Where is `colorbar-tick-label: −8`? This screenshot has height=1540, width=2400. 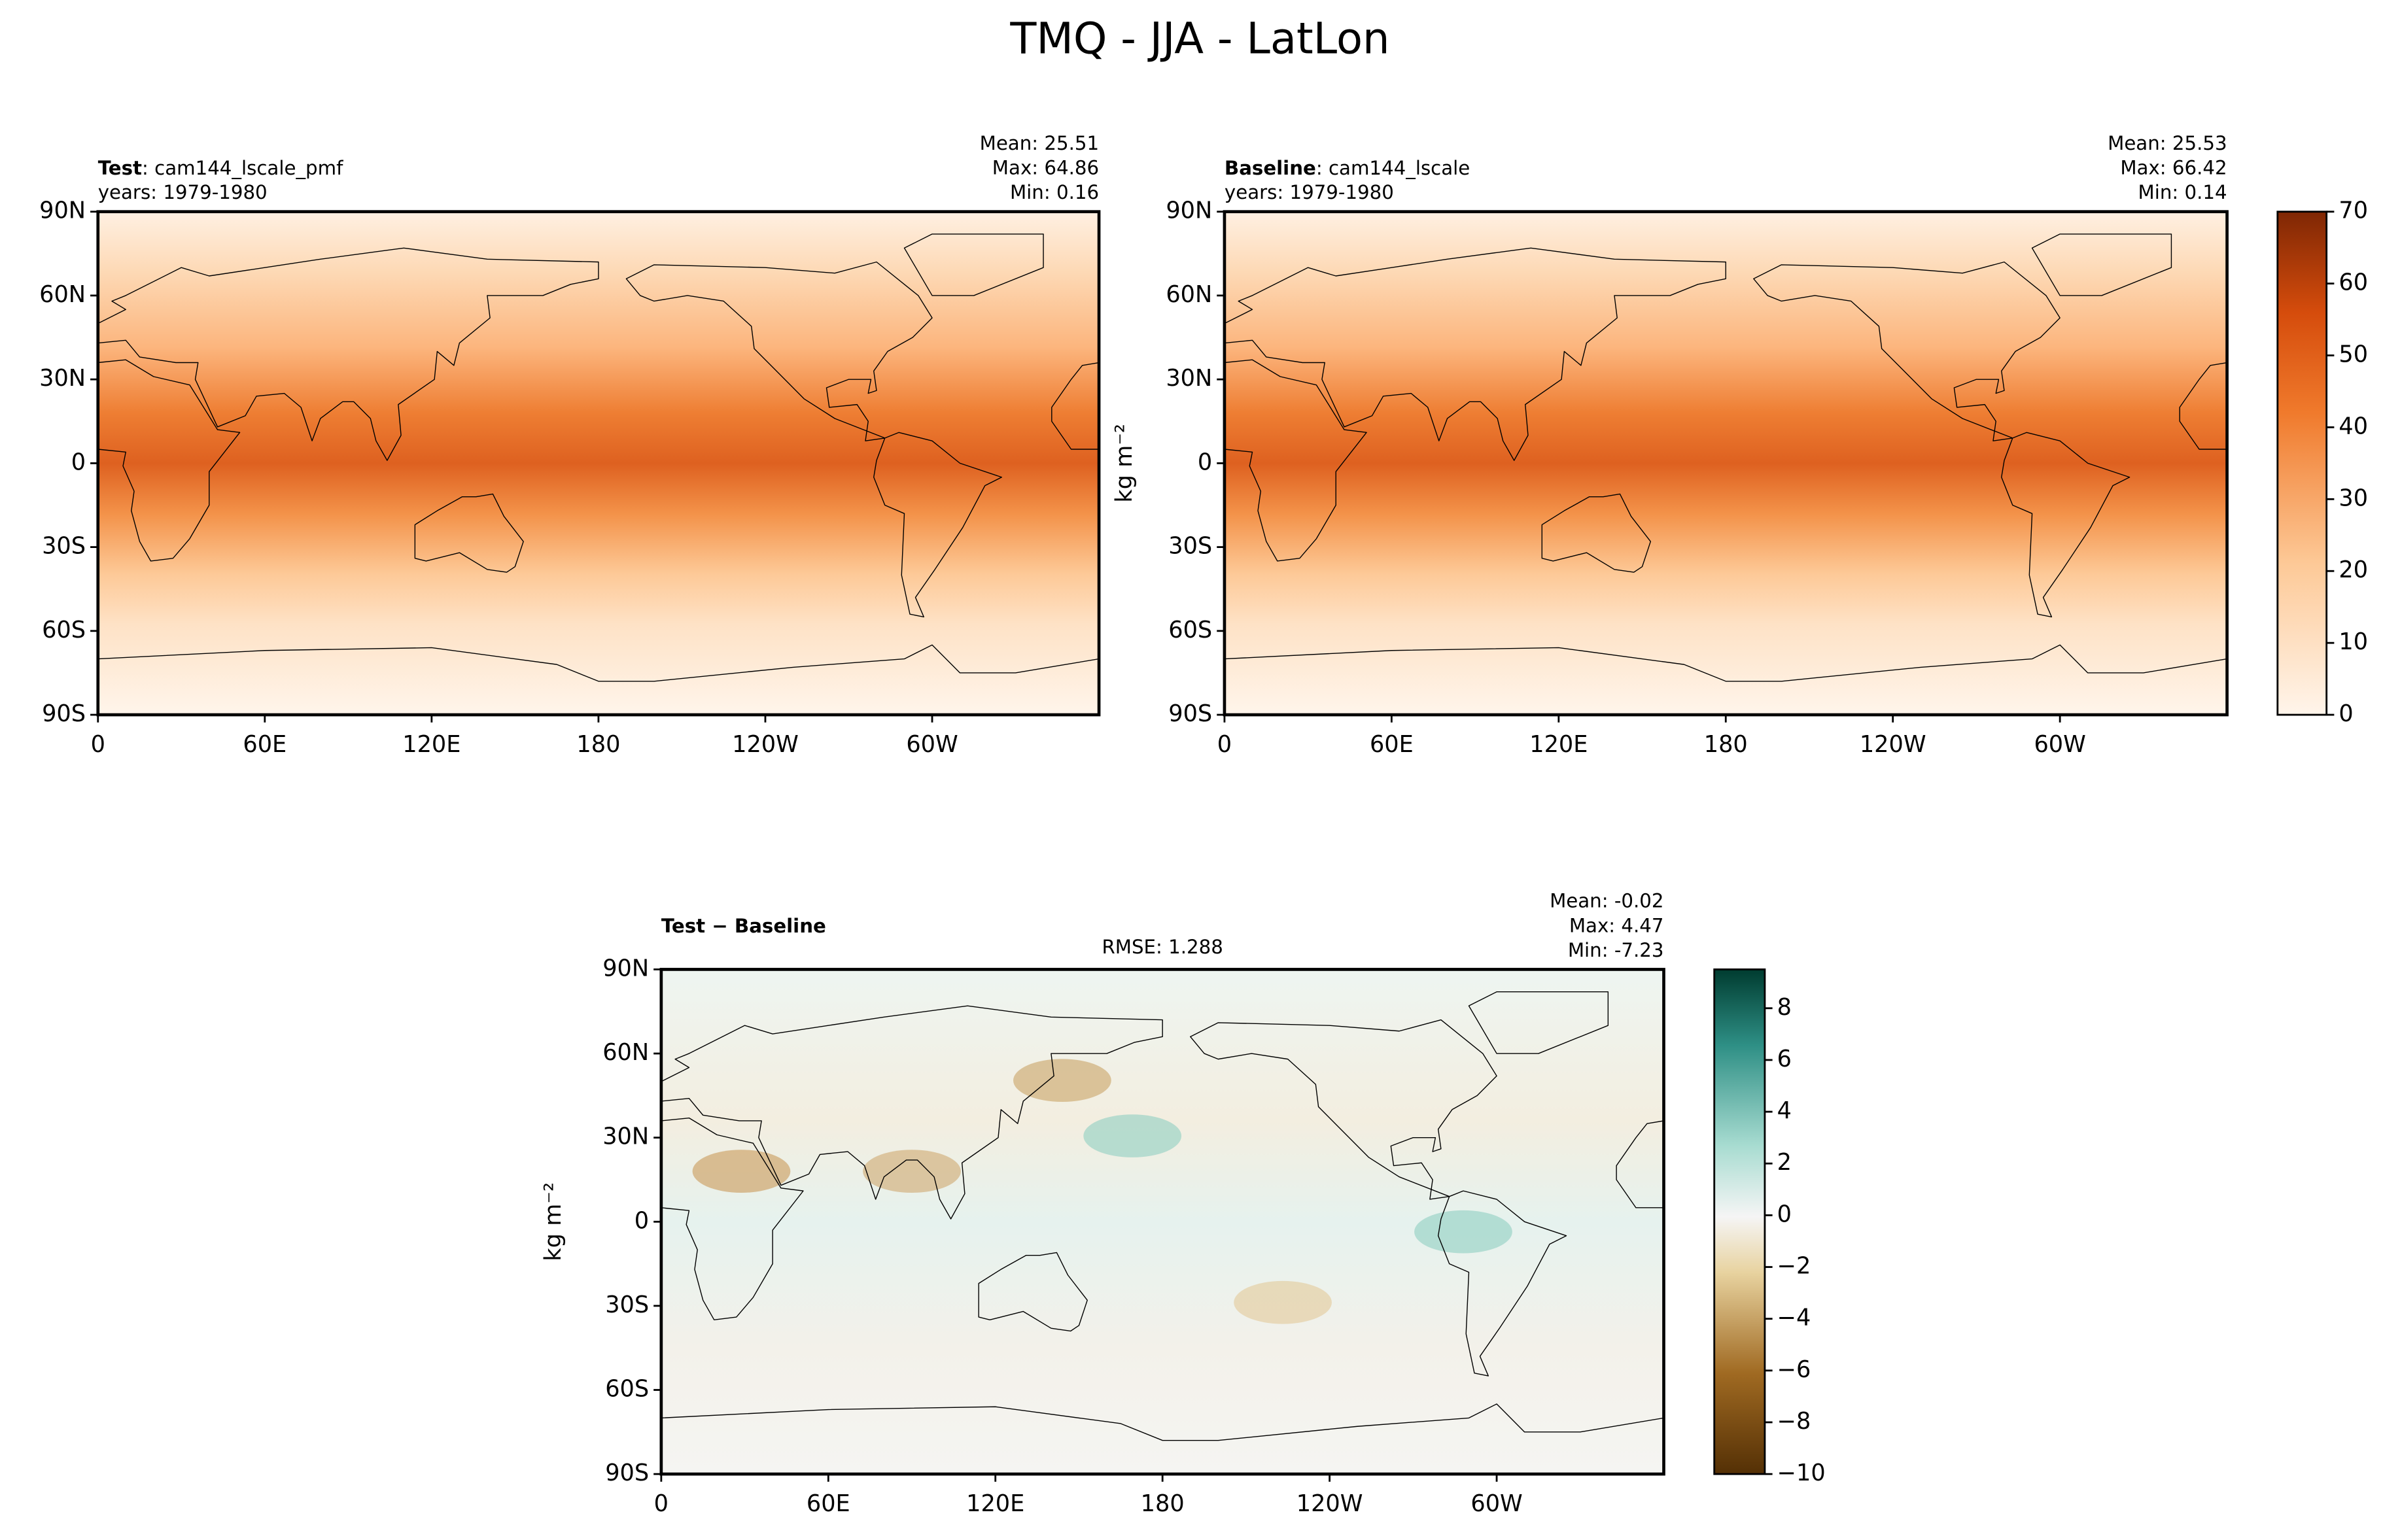 colorbar-tick-label: −8 is located at coordinates (1794, 1421).